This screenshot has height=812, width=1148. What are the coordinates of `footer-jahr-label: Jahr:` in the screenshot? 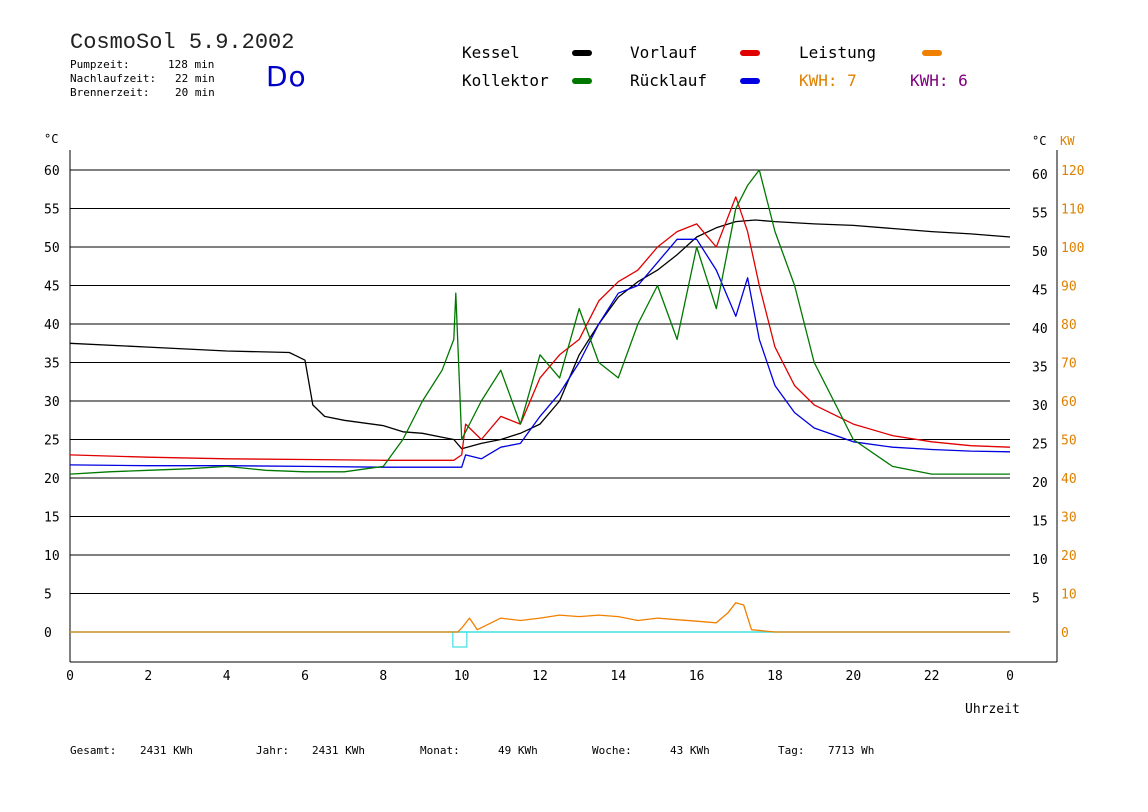 It's located at (273, 750).